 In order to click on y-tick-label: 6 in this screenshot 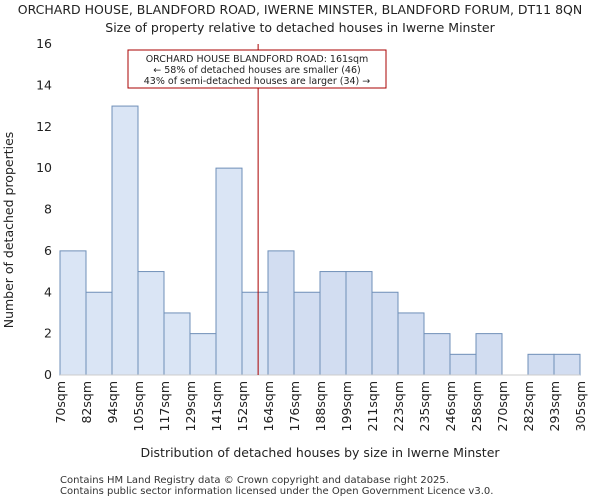, I will do `click(48, 250)`.